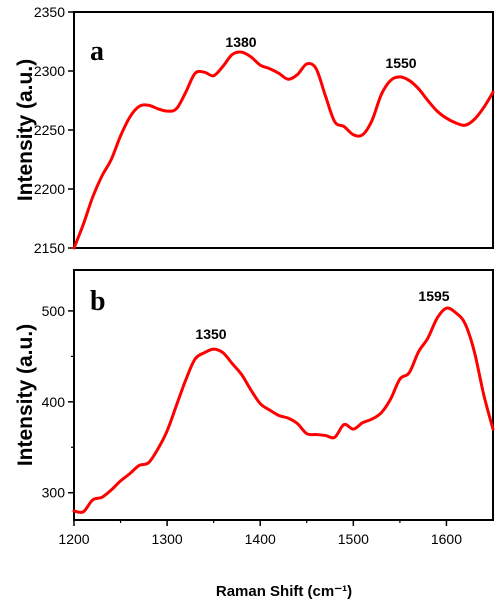  Describe the element at coordinates (49, 12) in the screenshot. I see `panel-a-y-tick-label: 2350` at that location.